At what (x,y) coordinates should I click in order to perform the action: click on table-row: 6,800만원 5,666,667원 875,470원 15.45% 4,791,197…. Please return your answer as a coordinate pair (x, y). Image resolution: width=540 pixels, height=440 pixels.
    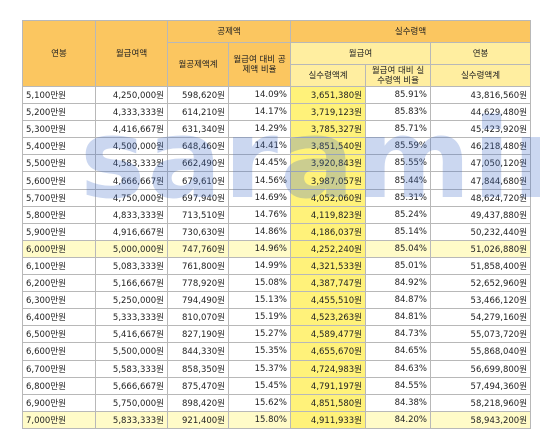
    Looking at the image, I should click on (277, 385).